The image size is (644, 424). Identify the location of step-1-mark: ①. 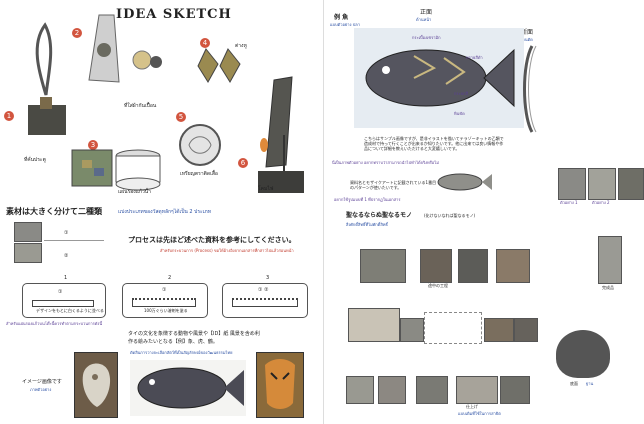
(60, 292).